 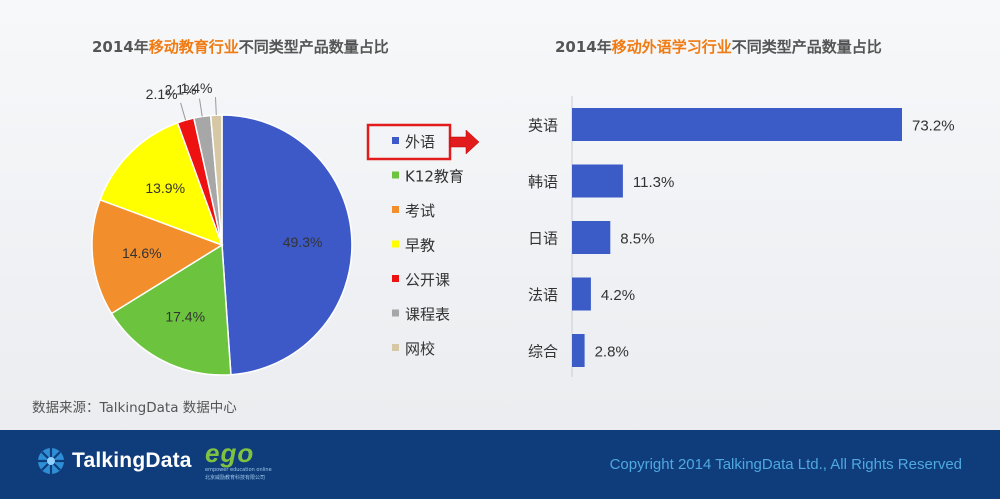 I want to click on data-source-note: 数据来源：TalkingData 数据中心, so click(x=134, y=408).